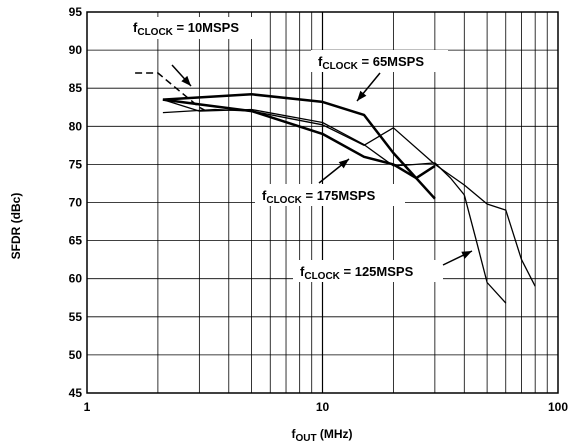  I want to click on y-tick-label: 65, so click(76, 241).